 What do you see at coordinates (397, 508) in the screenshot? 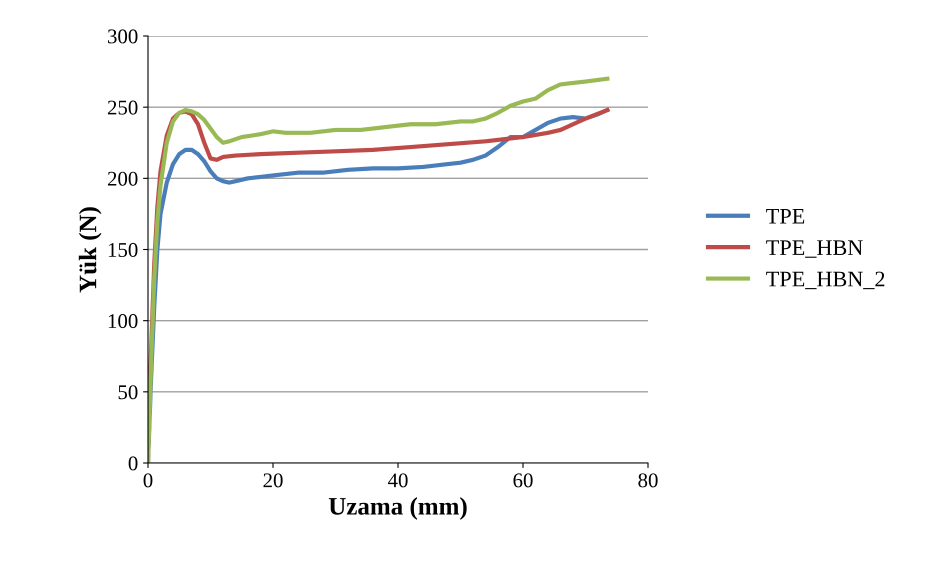
I see `x-axis-title: Uzama (mm)` at bounding box center [397, 508].